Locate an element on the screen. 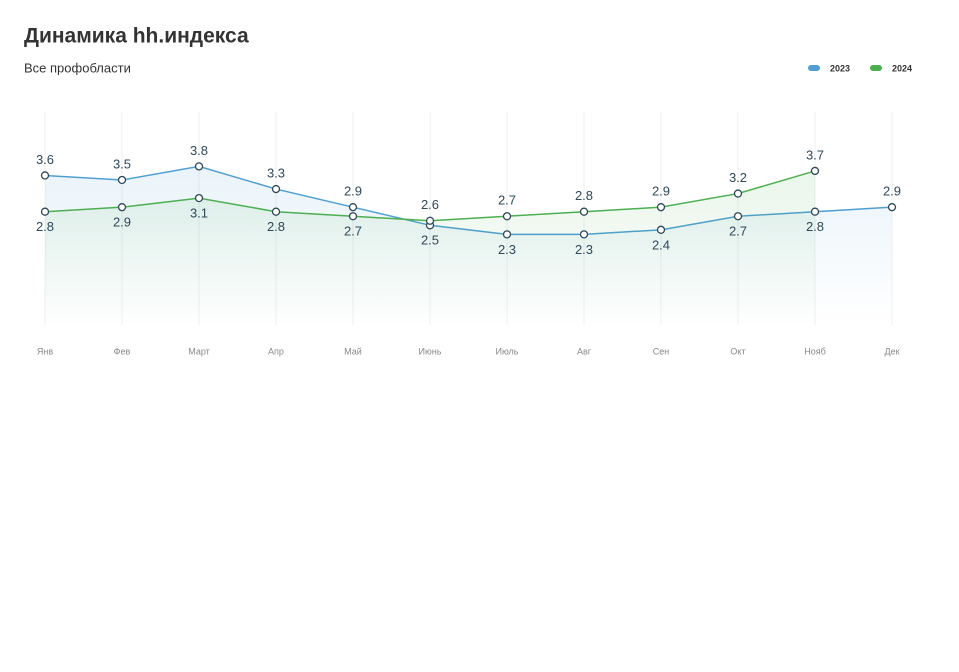 The image size is (959, 672). data-label: 3.8 is located at coordinates (199, 150).